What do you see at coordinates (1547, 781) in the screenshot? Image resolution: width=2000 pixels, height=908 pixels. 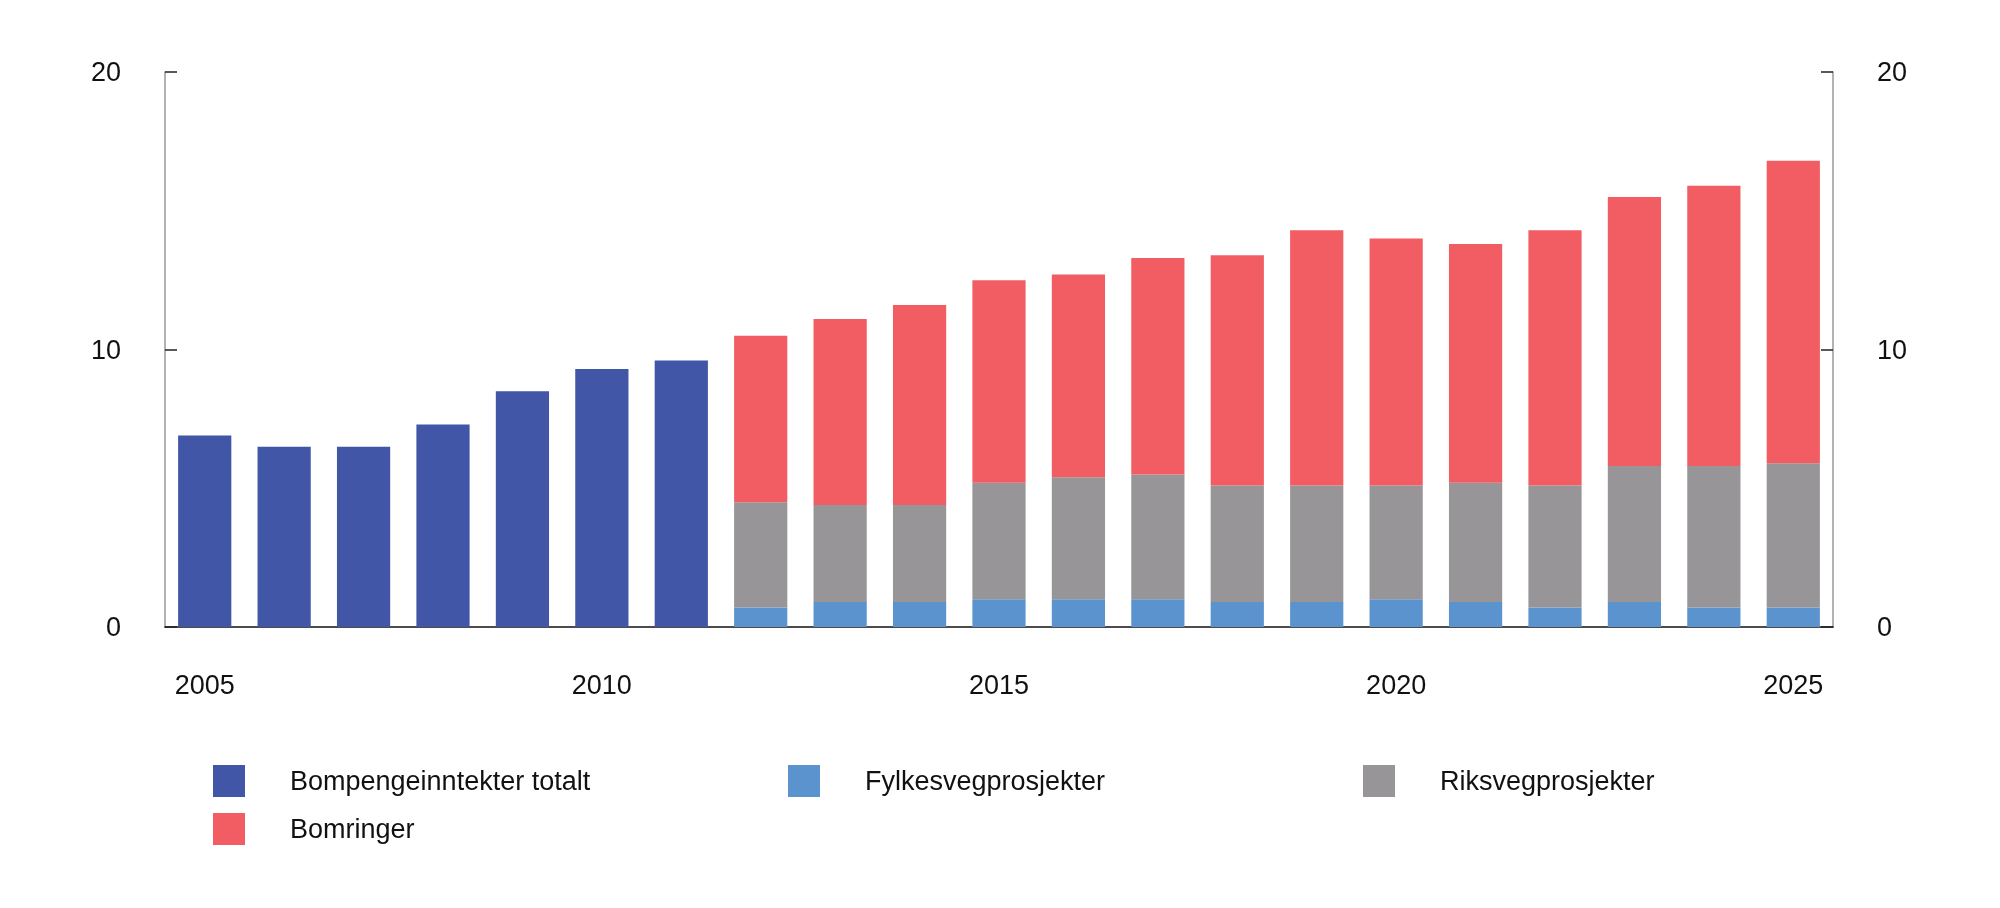 I see `legend-label: Riksvegprosjekter` at bounding box center [1547, 781].